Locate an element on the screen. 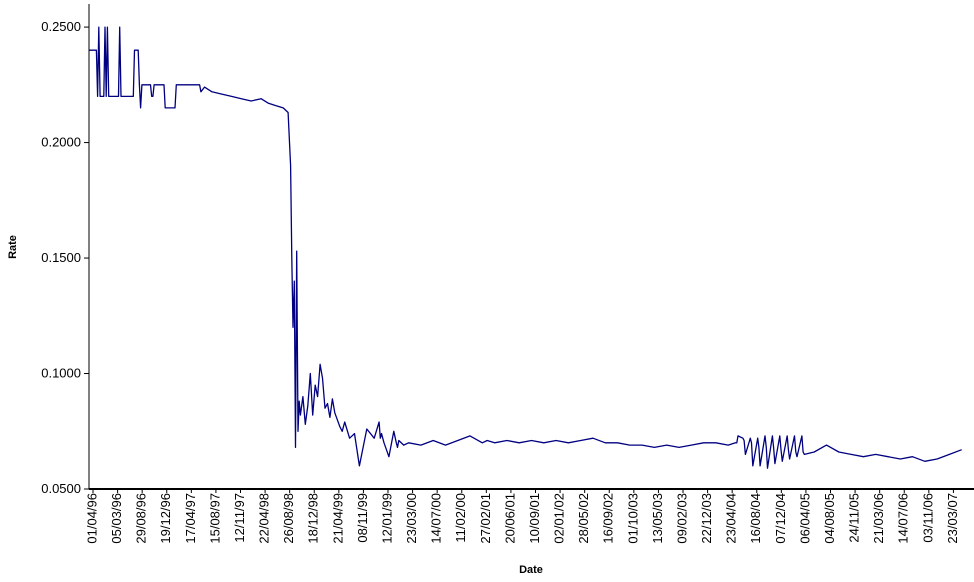 This screenshot has height=582, width=974. y-tick-label: 0.1500 is located at coordinates (61, 257).